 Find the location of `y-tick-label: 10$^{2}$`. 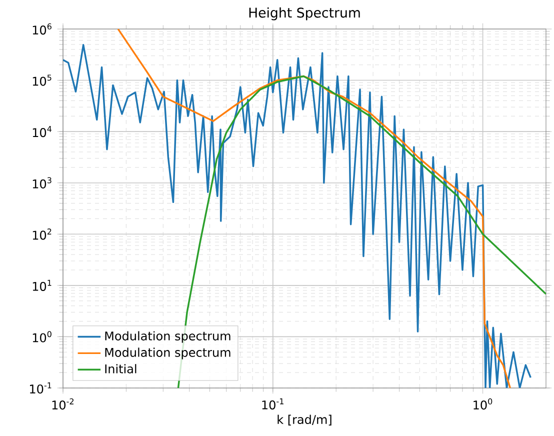

y-tick-label: 10$^{2}$ is located at coordinates (42, 234).